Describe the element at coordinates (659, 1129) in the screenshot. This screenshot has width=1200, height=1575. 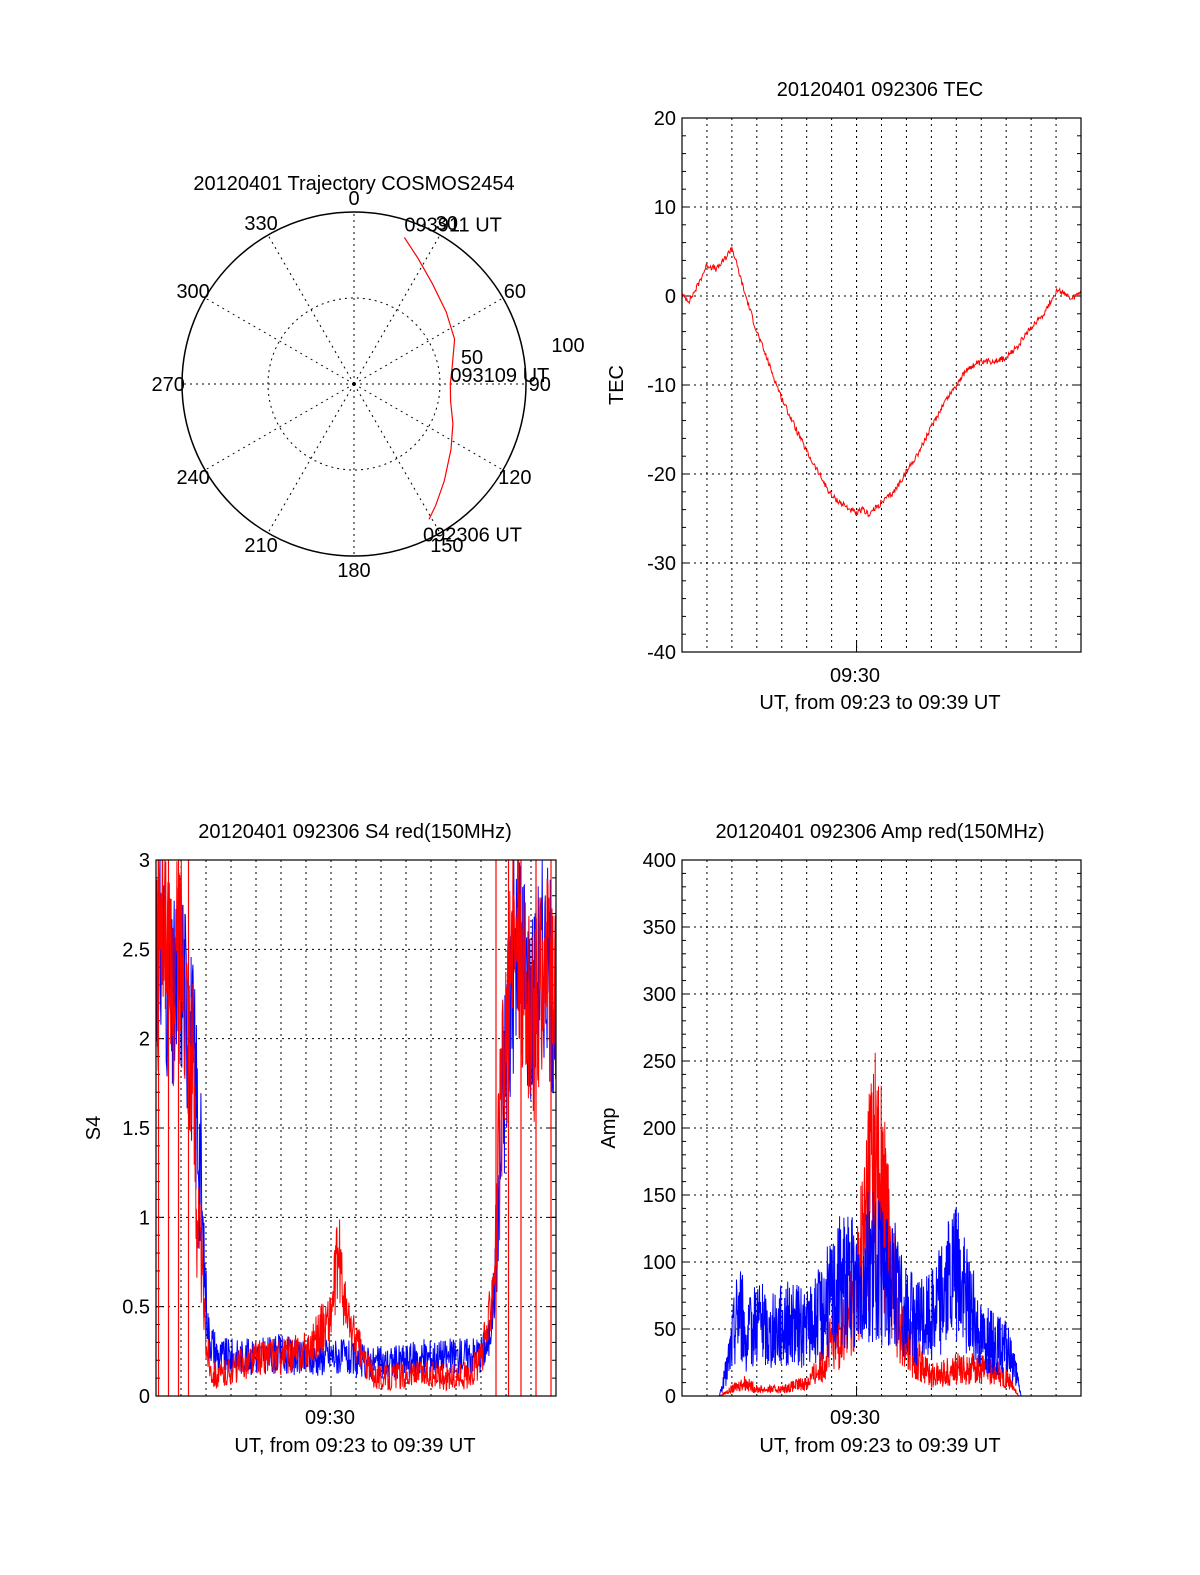
I see `amp-ytick-label: 200` at that location.